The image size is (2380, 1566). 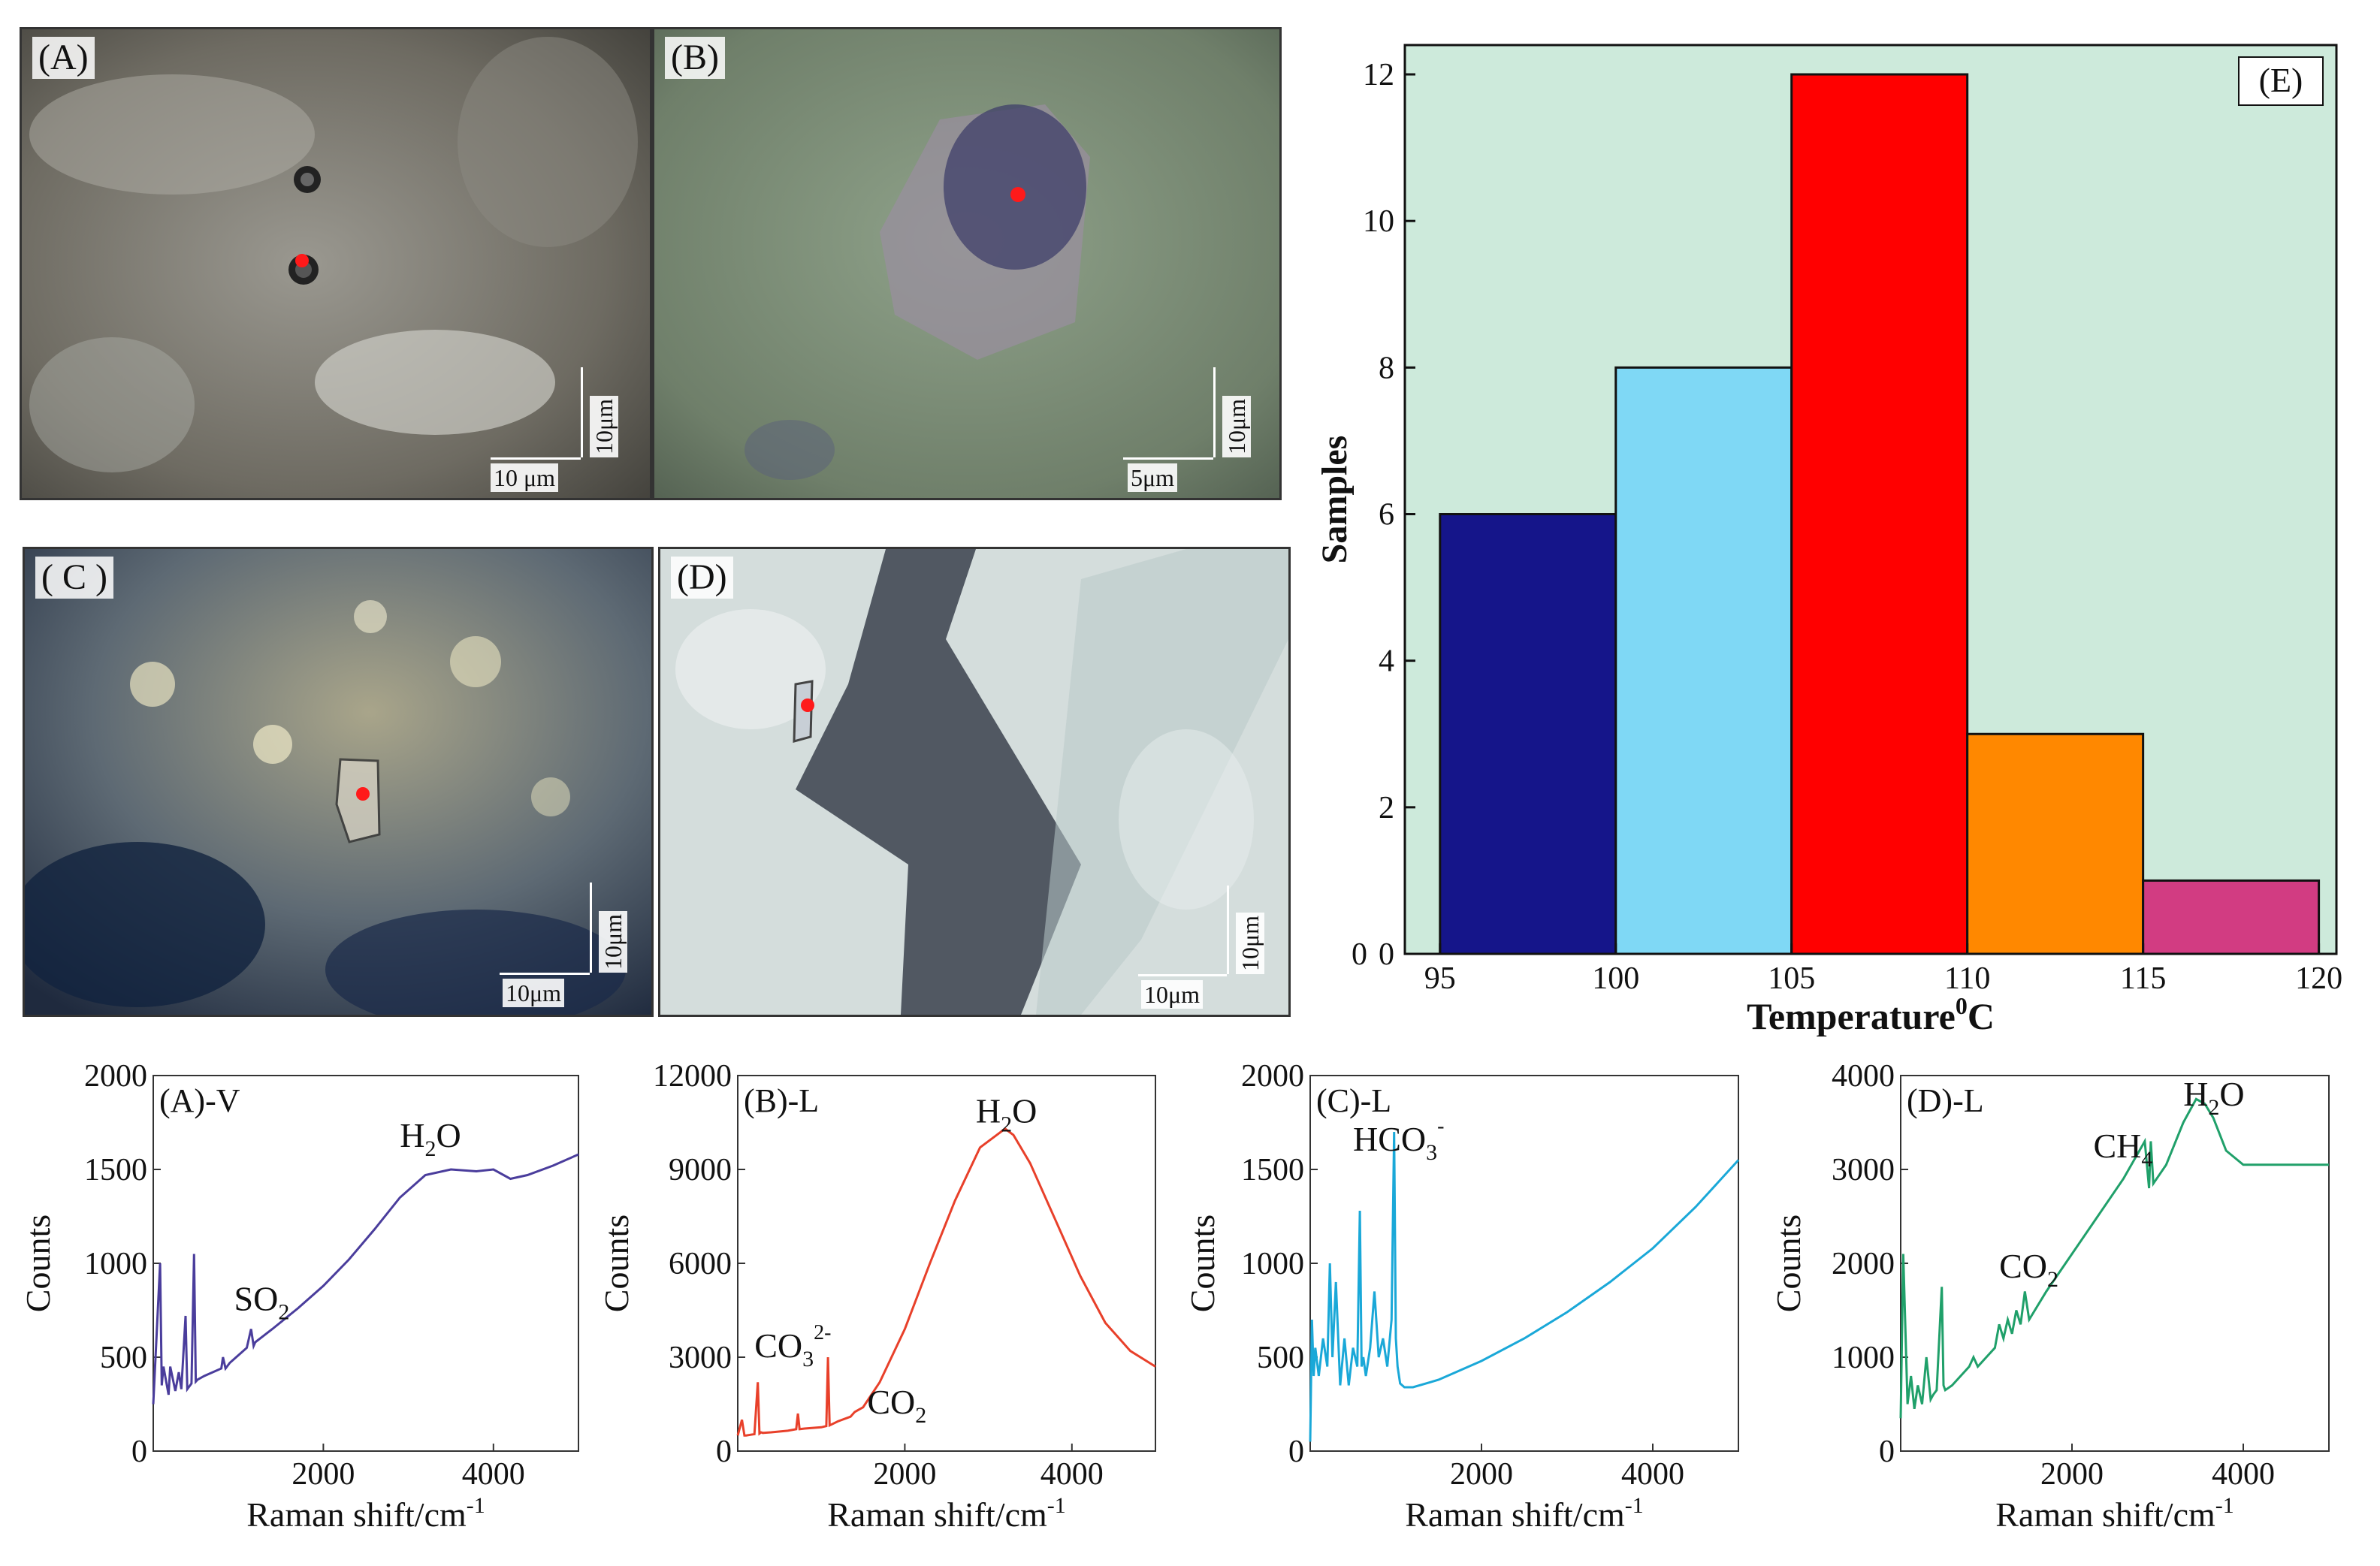 I want to click on y-tick-label: 6000, so click(x=700, y=1264).